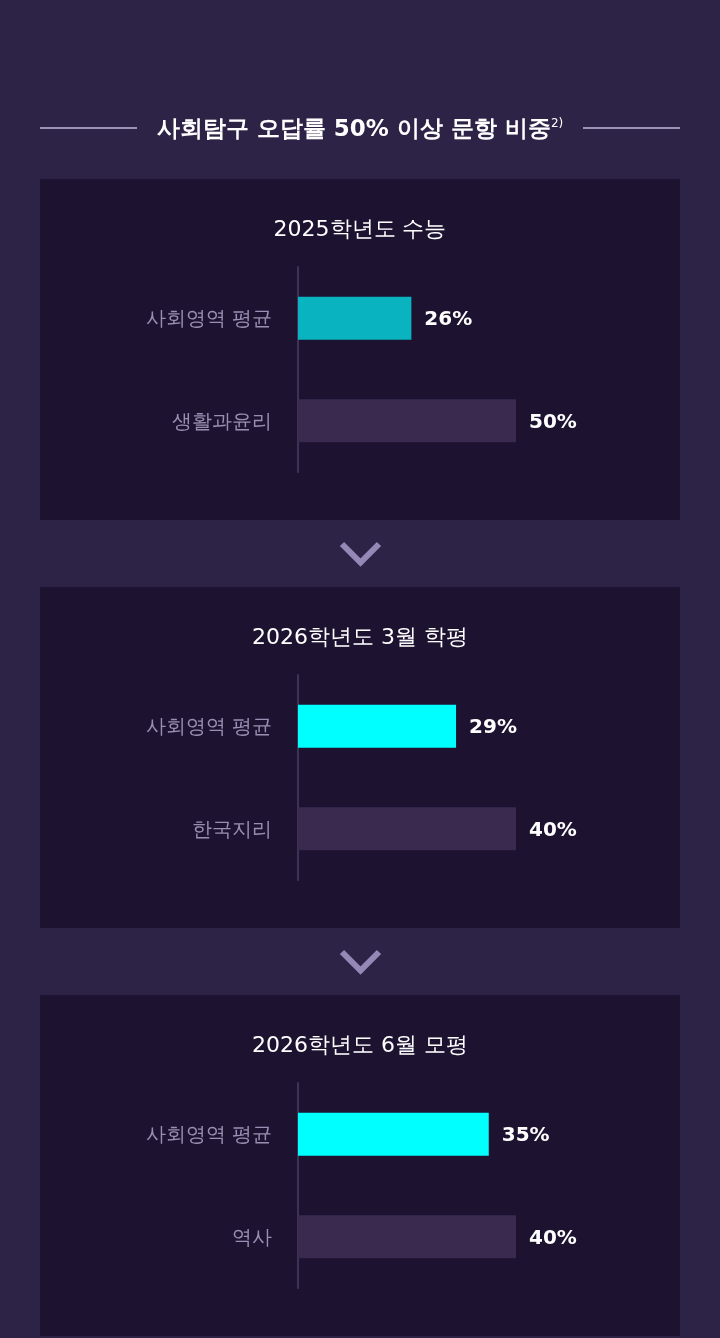  What do you see at coordinates (360, 1044) in the screenshot?
I see `chart-title: 2026학년도 6월 모평` at bounding box center [360, 1044].